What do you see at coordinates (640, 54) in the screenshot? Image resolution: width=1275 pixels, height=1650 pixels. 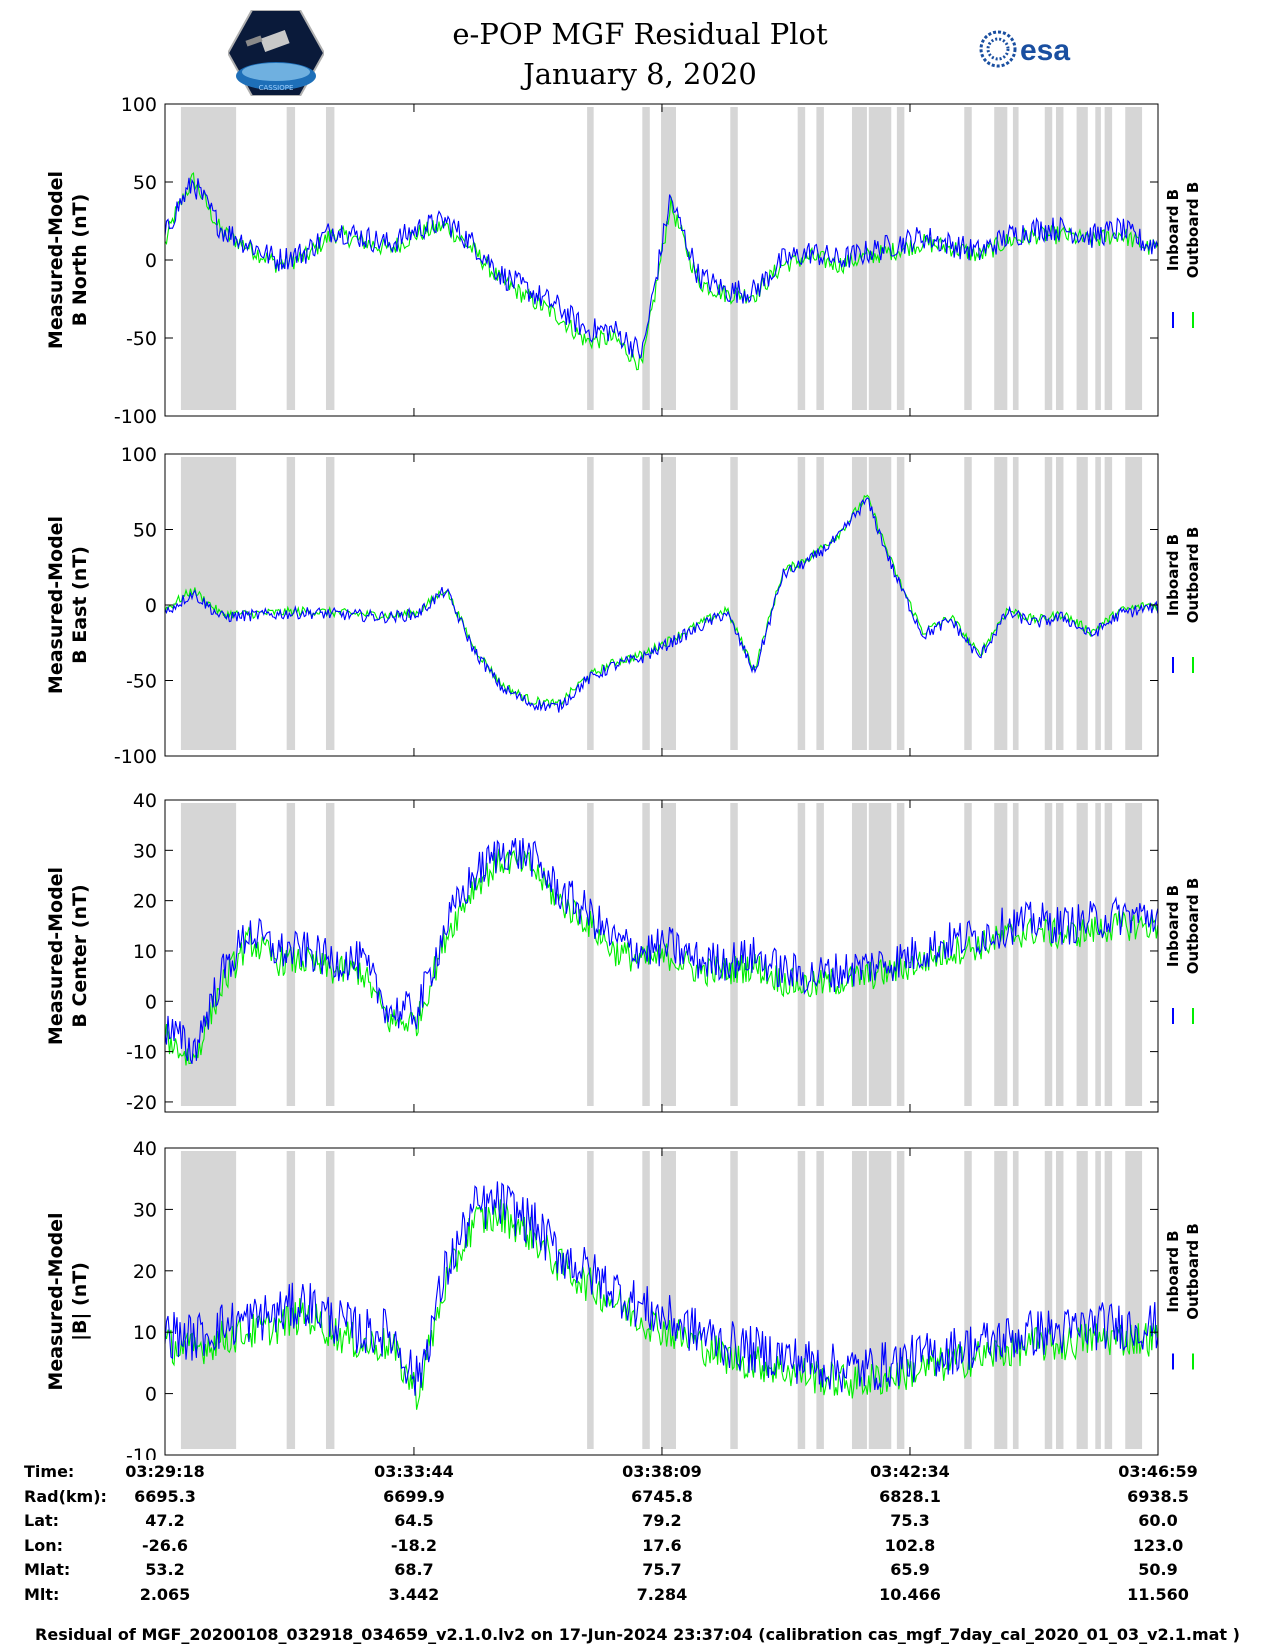 I see `title-block: e-POP MGF Residual Plot January 8, 2020` at bounding box center [640, 54].